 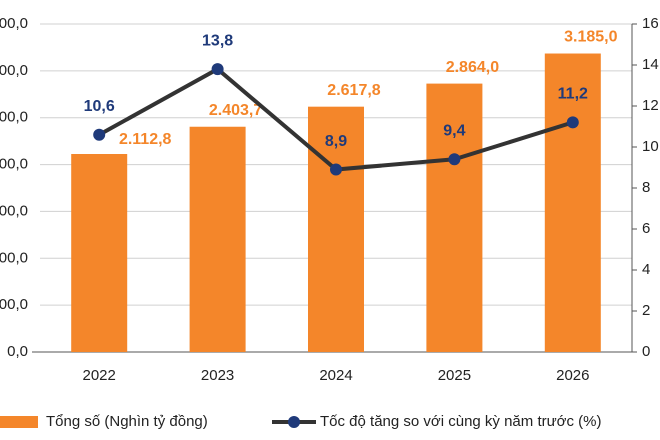 What do you see at coordinates (14, 117) in the screenshot?
I see `y-tick-label: 2.500,0` at bounding box center [14, 117].